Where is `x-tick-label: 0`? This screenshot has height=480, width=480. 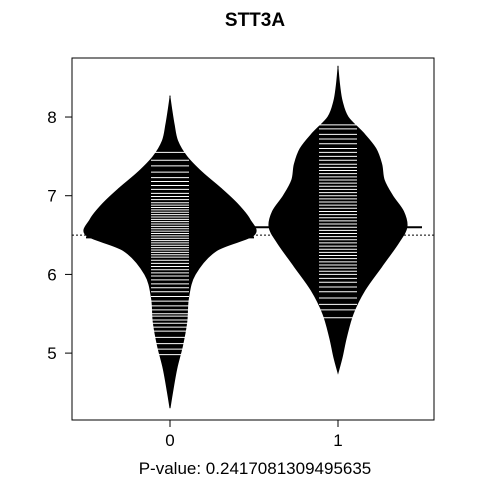
x-tick-label: 0 is located at coordinates (169, 440).